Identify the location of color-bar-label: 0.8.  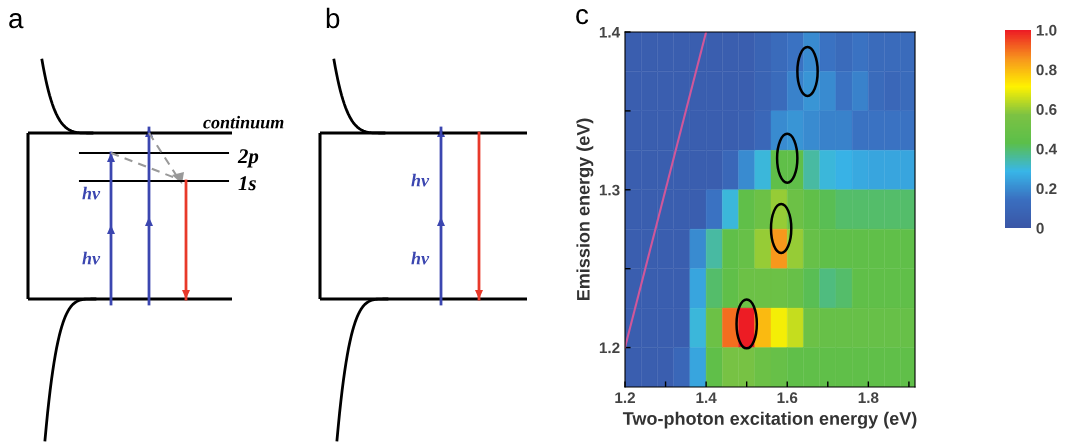
(1046, 70).